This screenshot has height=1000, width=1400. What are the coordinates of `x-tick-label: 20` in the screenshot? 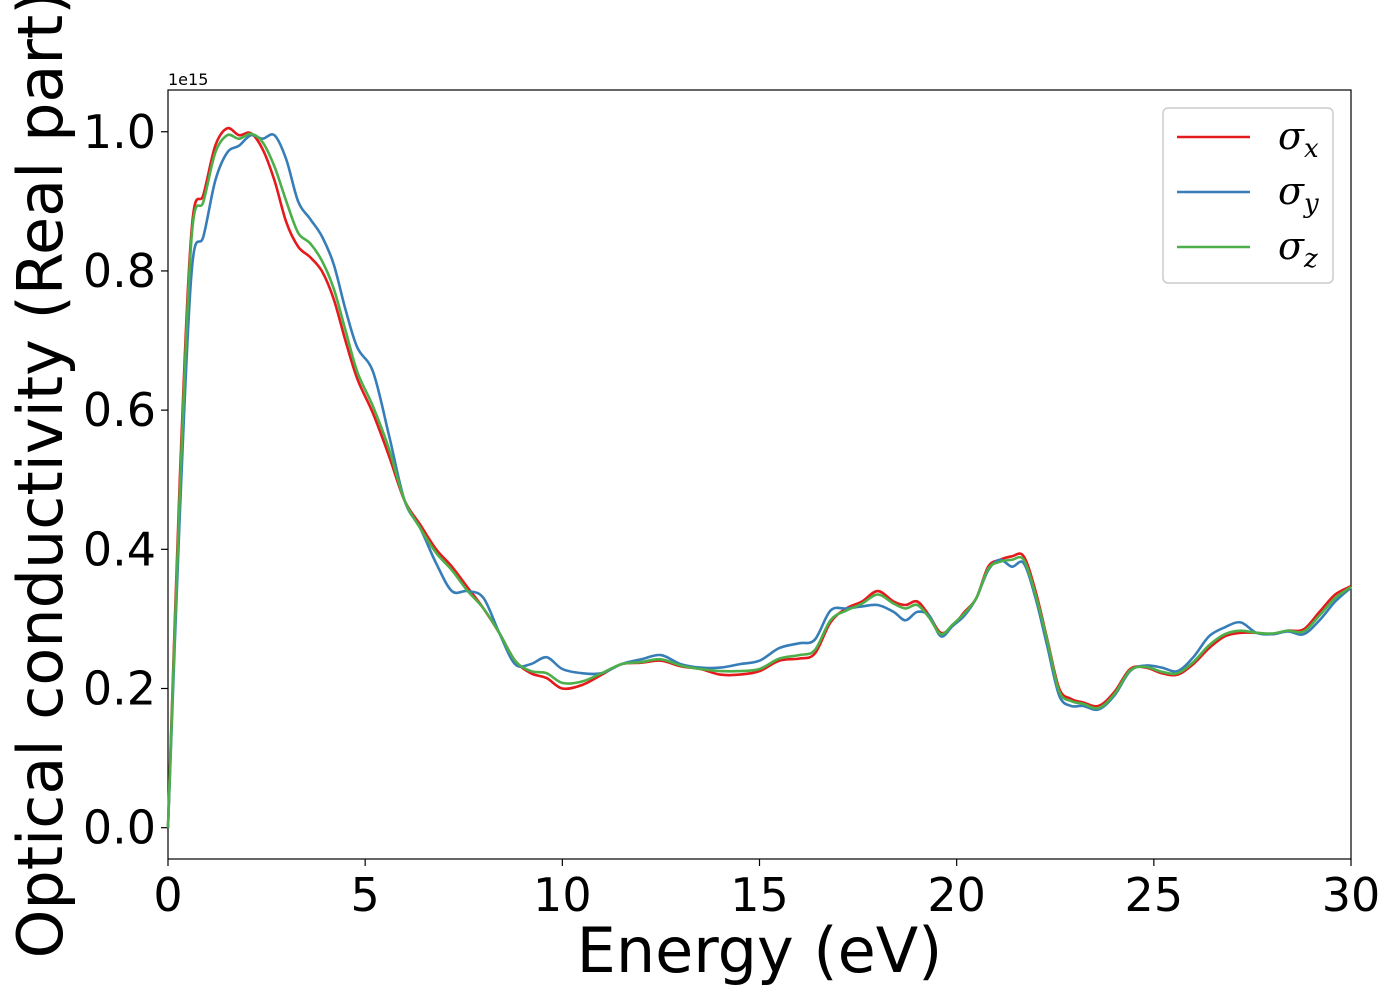 It's located at (956, 895).